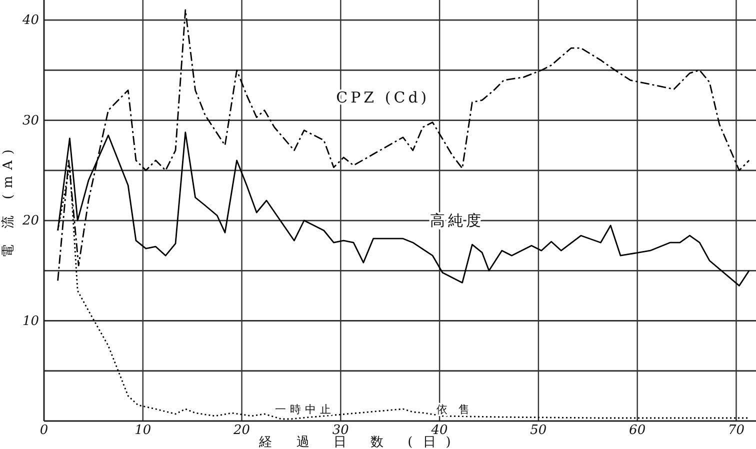 The width and height of the screenshot is (756, 449). What do you see at coordinates (305, 409) in the screenshot?
I see `annotation: 一時中止` at bounding box center [305, 409].